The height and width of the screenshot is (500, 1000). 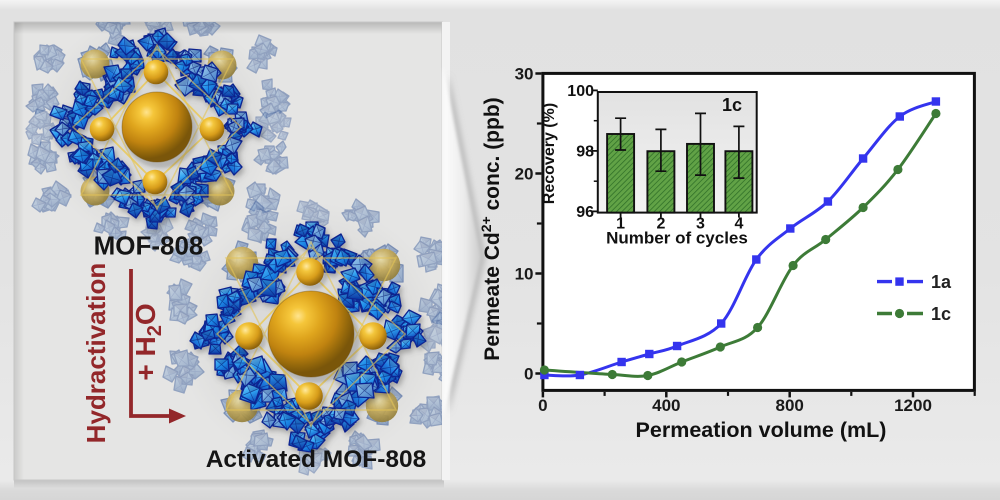 I want to click on svg-text: 2, so click(x=660, y=224).